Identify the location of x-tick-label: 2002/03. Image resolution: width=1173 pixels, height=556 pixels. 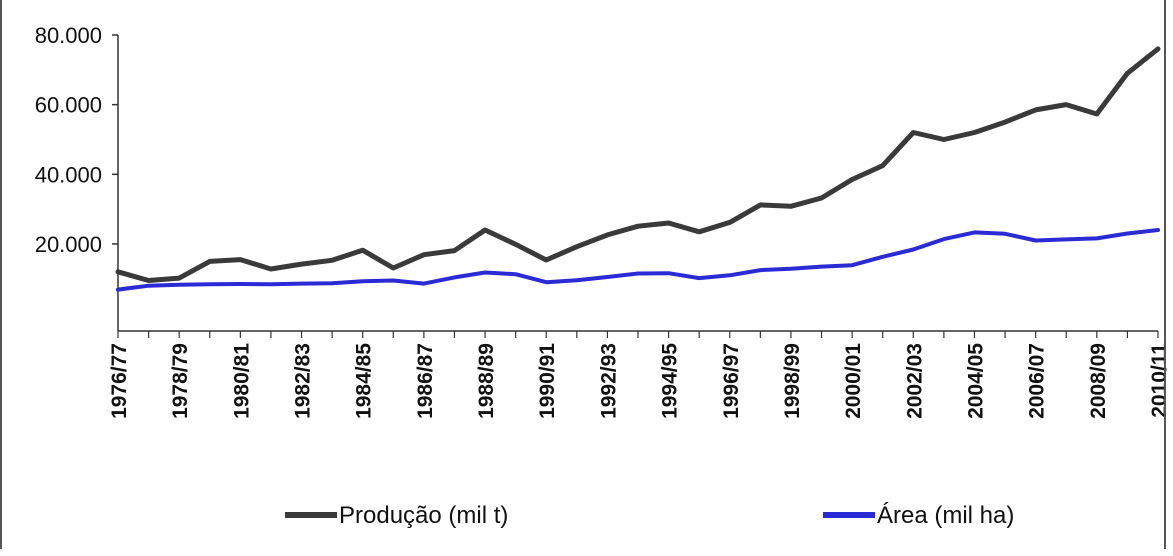
(914, 381).